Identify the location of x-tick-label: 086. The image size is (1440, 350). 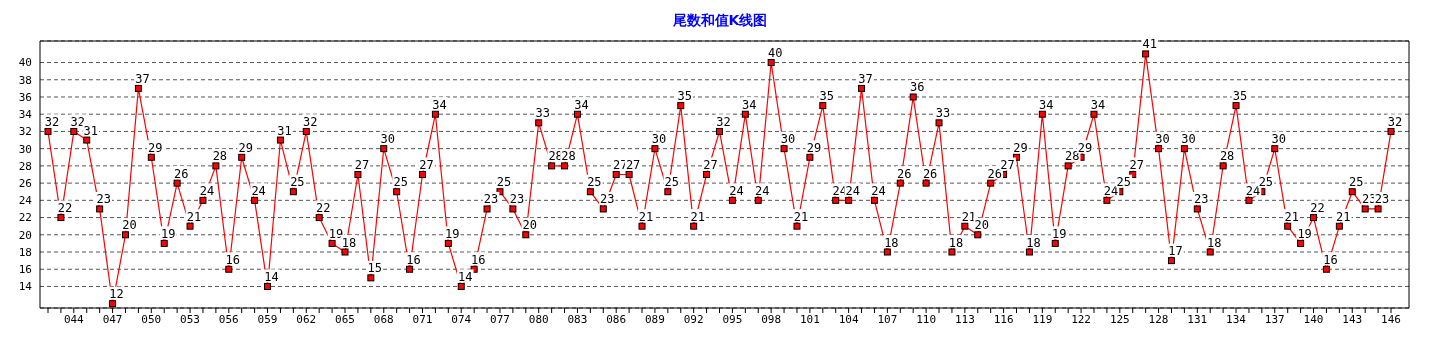
(616, 319).